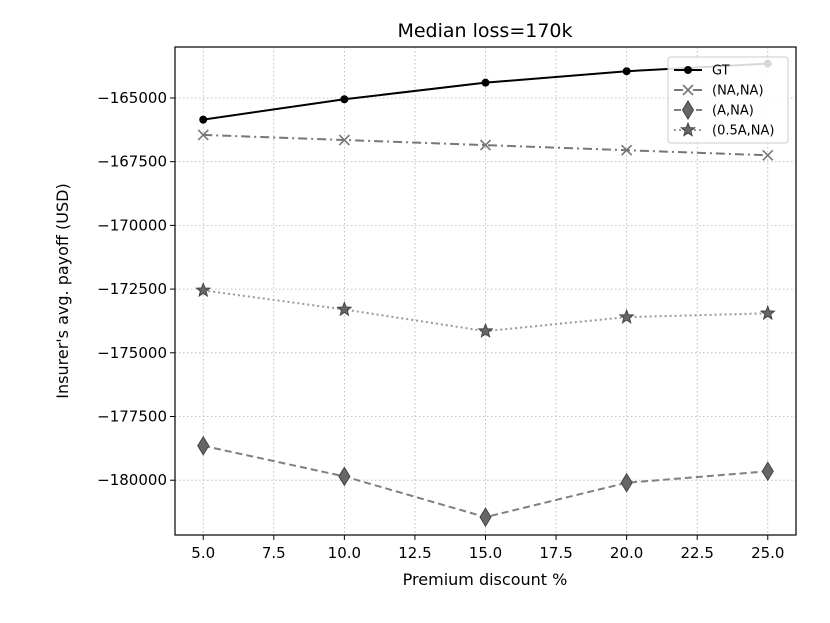 This screenshot has height=623, width=830. What do you see at coordinates (132, 225) in the screenshot?
I see `y-tick-label: −170000` at bounding box center [132, 225].